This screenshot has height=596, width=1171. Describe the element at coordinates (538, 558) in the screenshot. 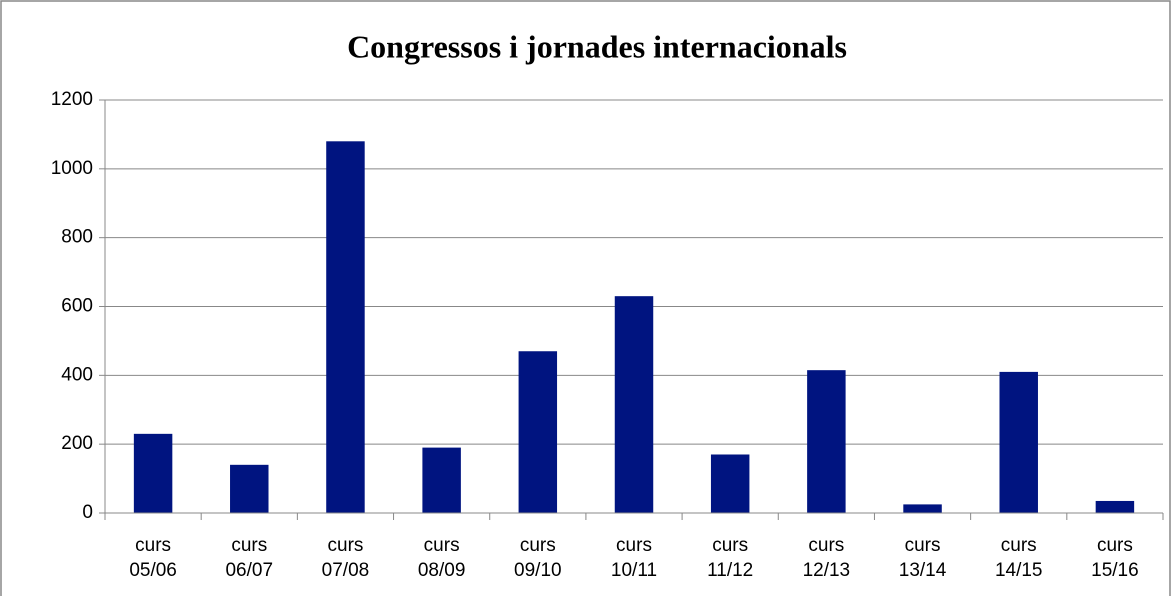

I see `x-tick-label: curs 09/10` at that location.